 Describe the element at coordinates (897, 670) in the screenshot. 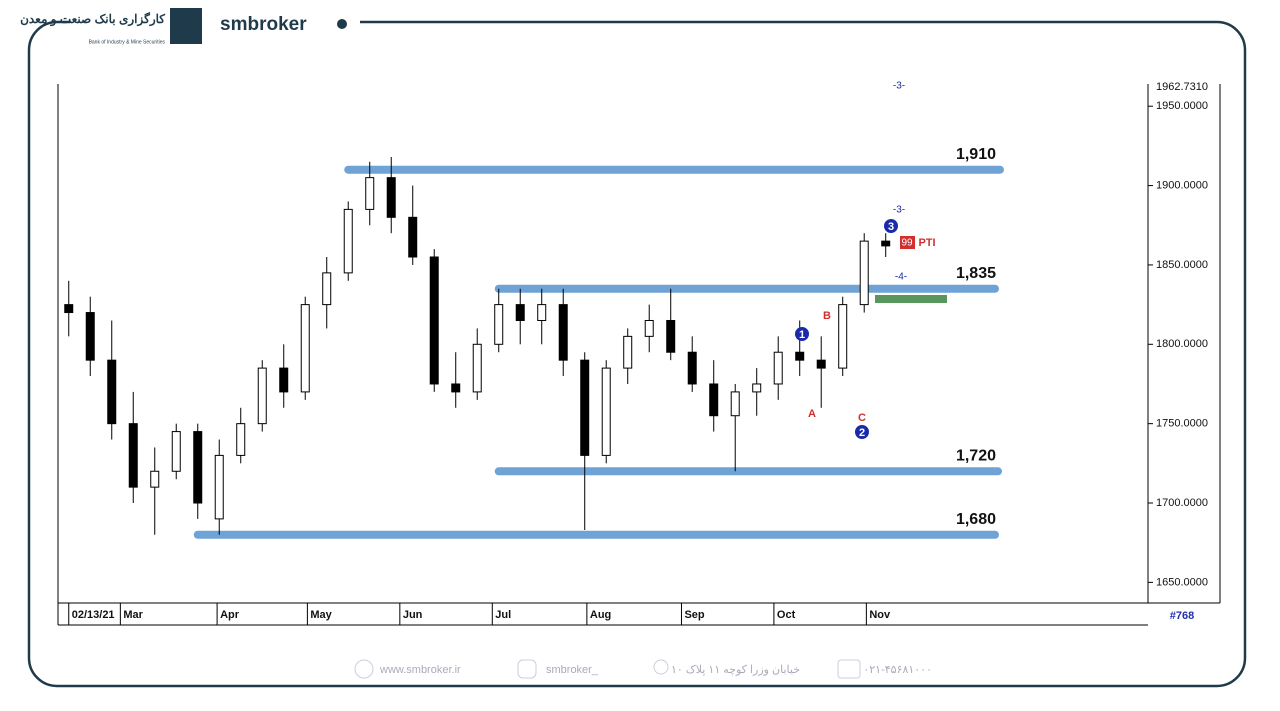

I see `phone: ۰۲۱-۴۵۶۸۱۰۰۰` at that location.